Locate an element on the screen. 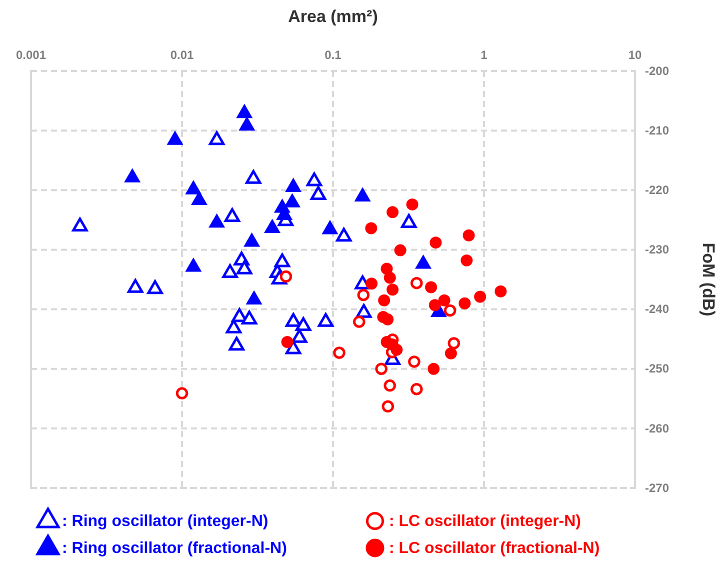 The image size is (719, 561). y-axis-title: FoM (dB) is located at coordinates (708, 279).